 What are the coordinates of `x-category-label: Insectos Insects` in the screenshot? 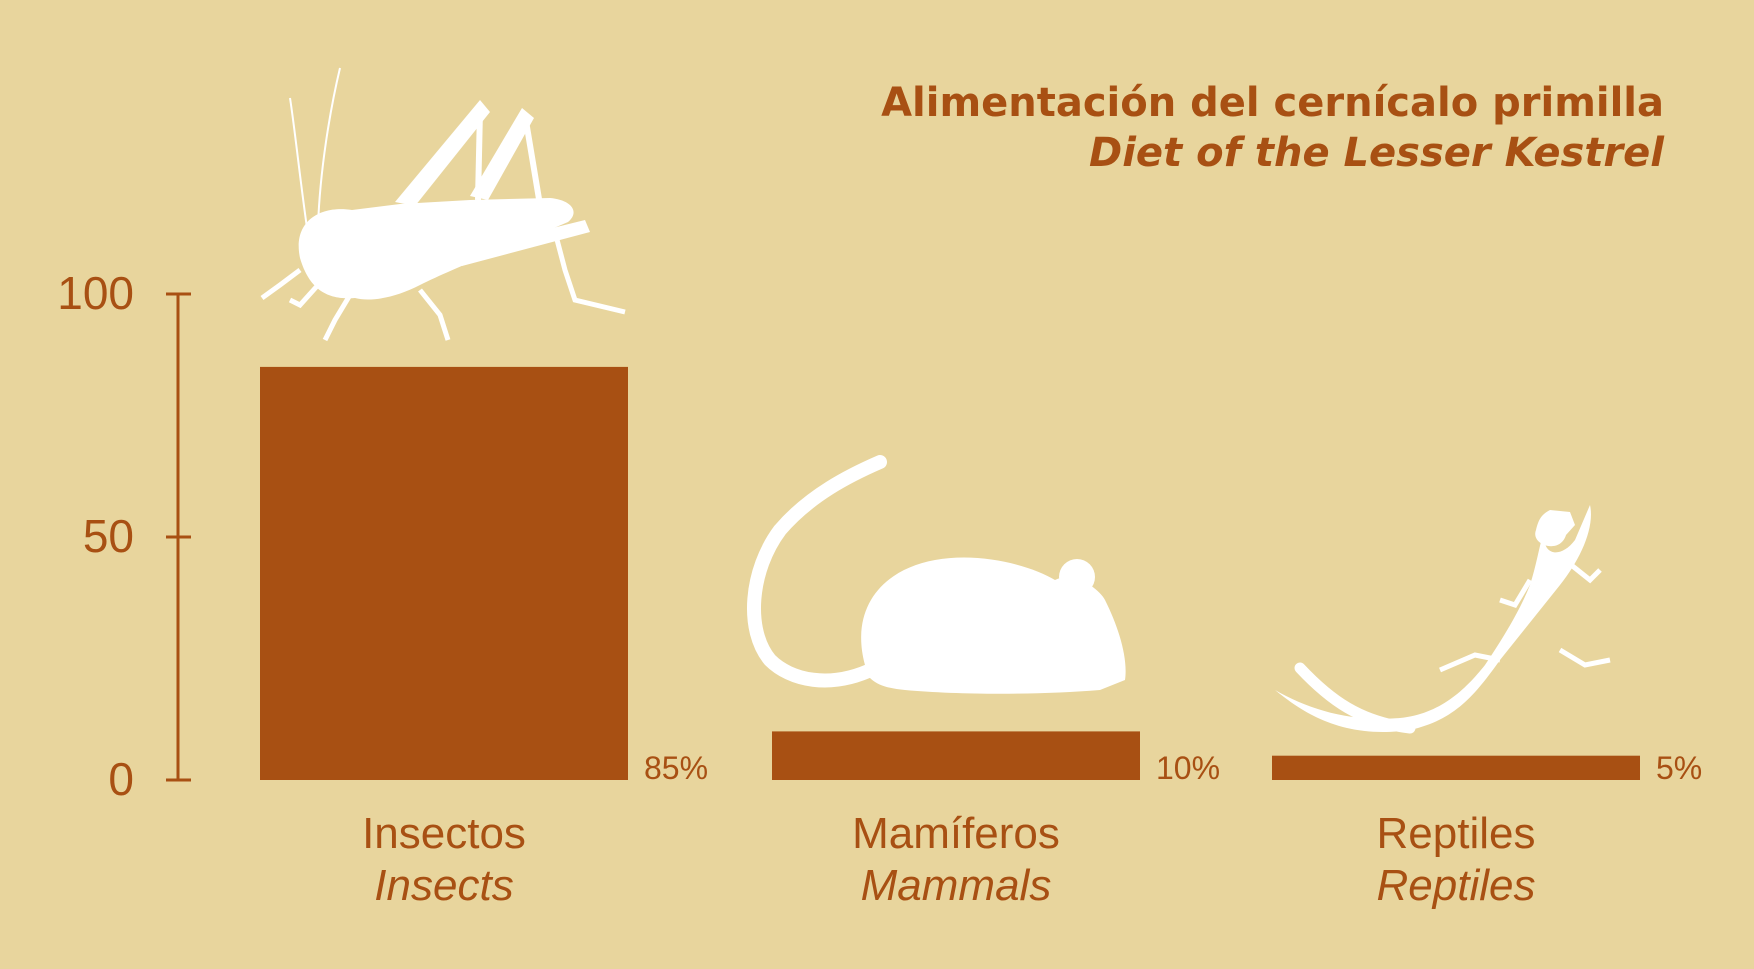 It's located at (444, 860).